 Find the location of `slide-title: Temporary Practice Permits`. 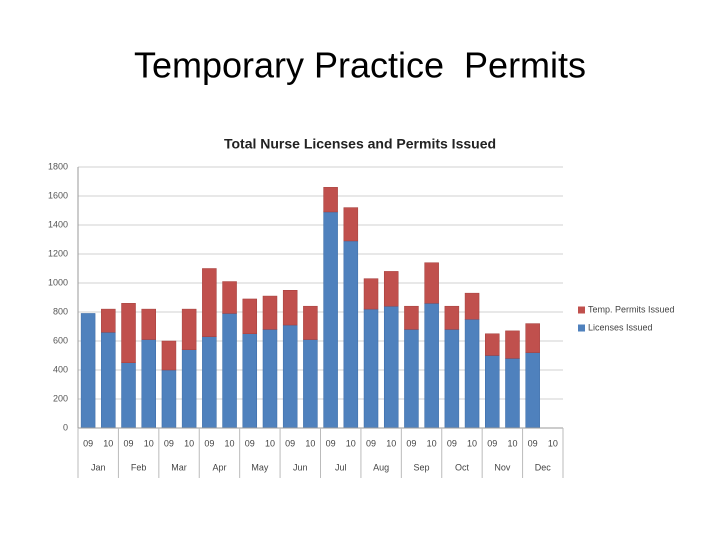

slide-title: Temporary Practice Permits is located at coordinates (360, 65).